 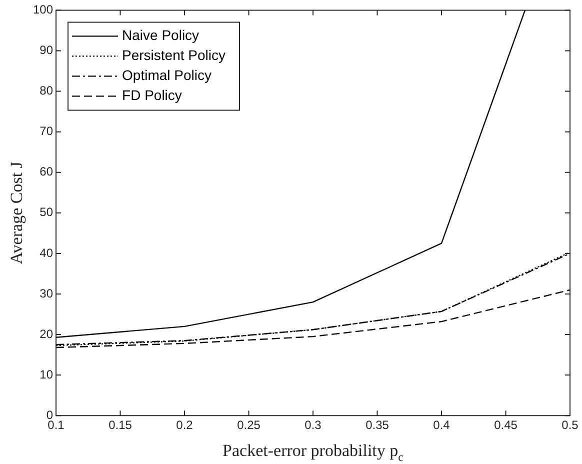 I want to click on legend-label: Optimal Policy, so click(x=167, y=75).